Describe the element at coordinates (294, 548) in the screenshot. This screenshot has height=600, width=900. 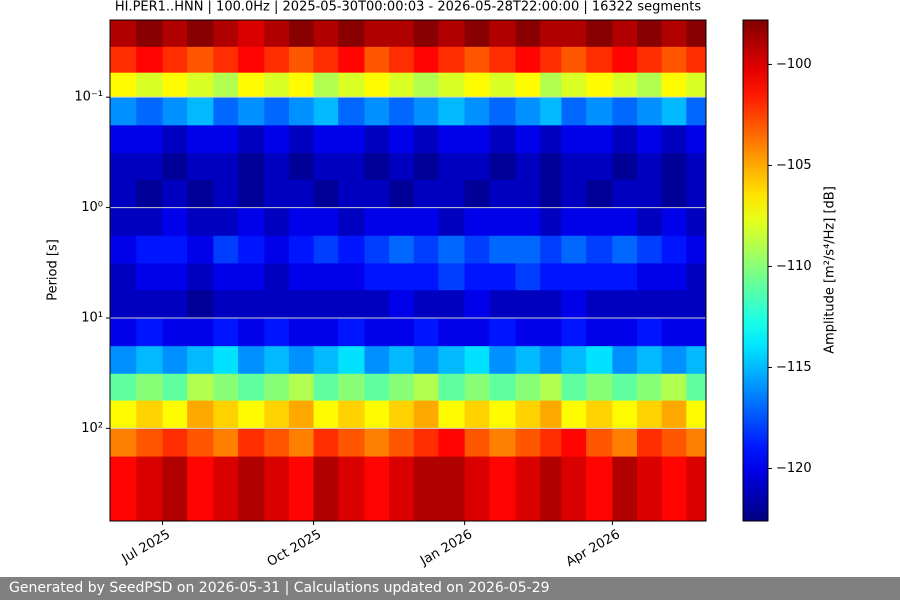
I see `x-tick-label: Oct 2025` at that location.